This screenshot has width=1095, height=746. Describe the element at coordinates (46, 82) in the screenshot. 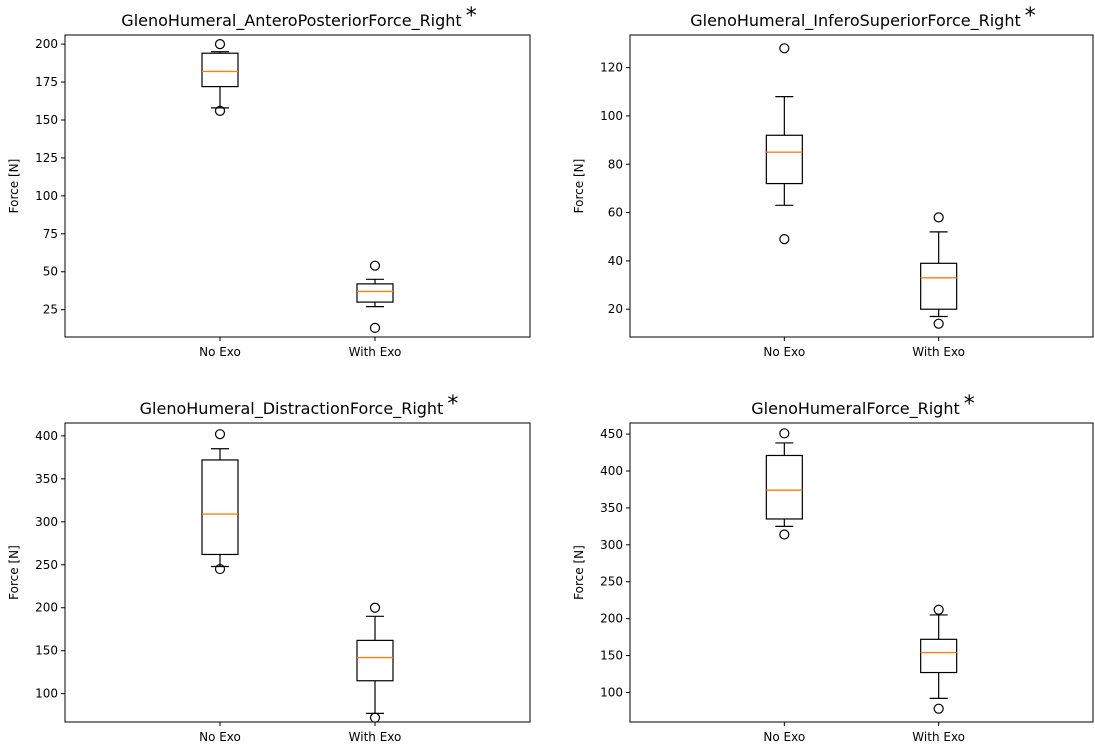

I see `y-tick-label: 175` at that location.